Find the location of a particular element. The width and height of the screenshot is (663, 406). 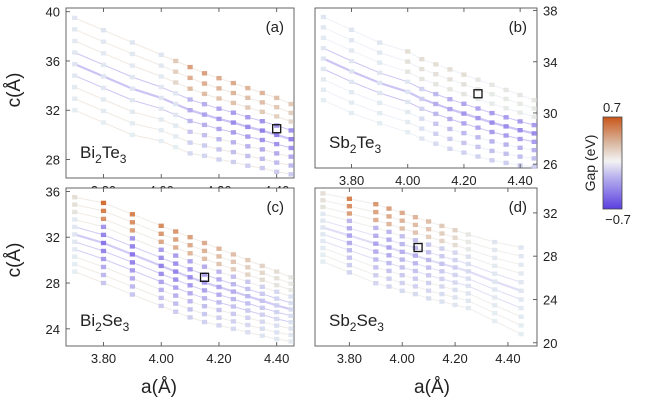

panel-b-xtick-label: 4.40 is located at coordinates (519, 180).